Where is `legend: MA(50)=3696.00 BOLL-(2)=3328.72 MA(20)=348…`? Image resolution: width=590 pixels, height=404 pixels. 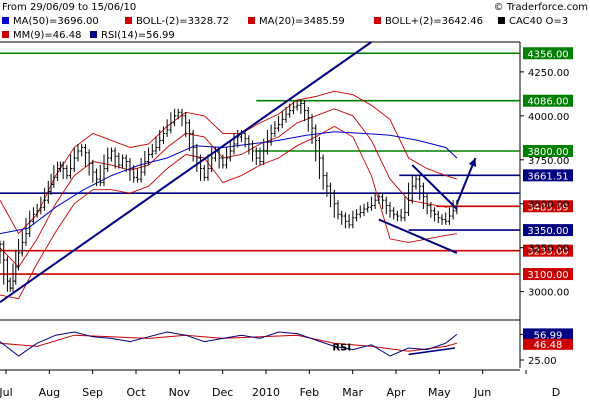 legend: MA(50)=3696.00 BOLL-(2)=3328.72 MA(20)=348… is located at coordinates (285, 28).